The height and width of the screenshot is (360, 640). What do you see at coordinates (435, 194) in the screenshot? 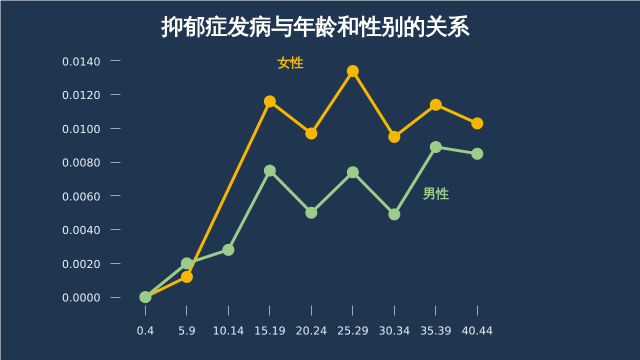
I see `series-label: 男性` at bounding box center [435, 194].